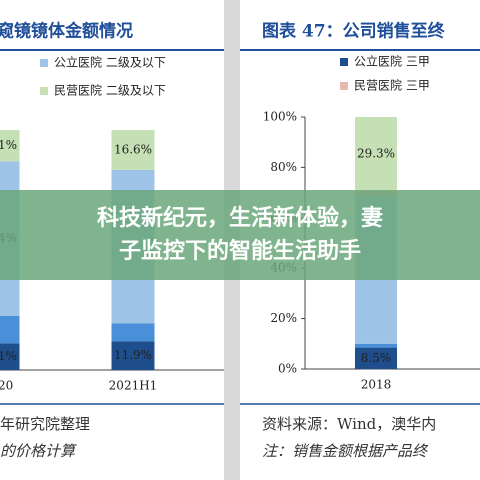  I want to click on note: 年研究院整理, so click(45, 424).